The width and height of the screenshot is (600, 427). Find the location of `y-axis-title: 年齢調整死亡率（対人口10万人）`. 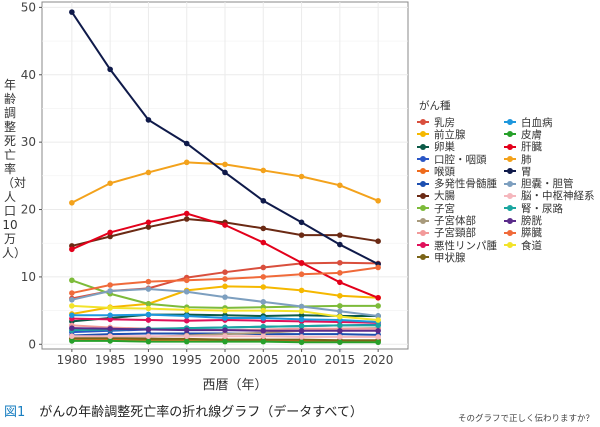

y-axis-title: 年齢調整死亡率（対人口10万人） is located at coordinates (14, 169).